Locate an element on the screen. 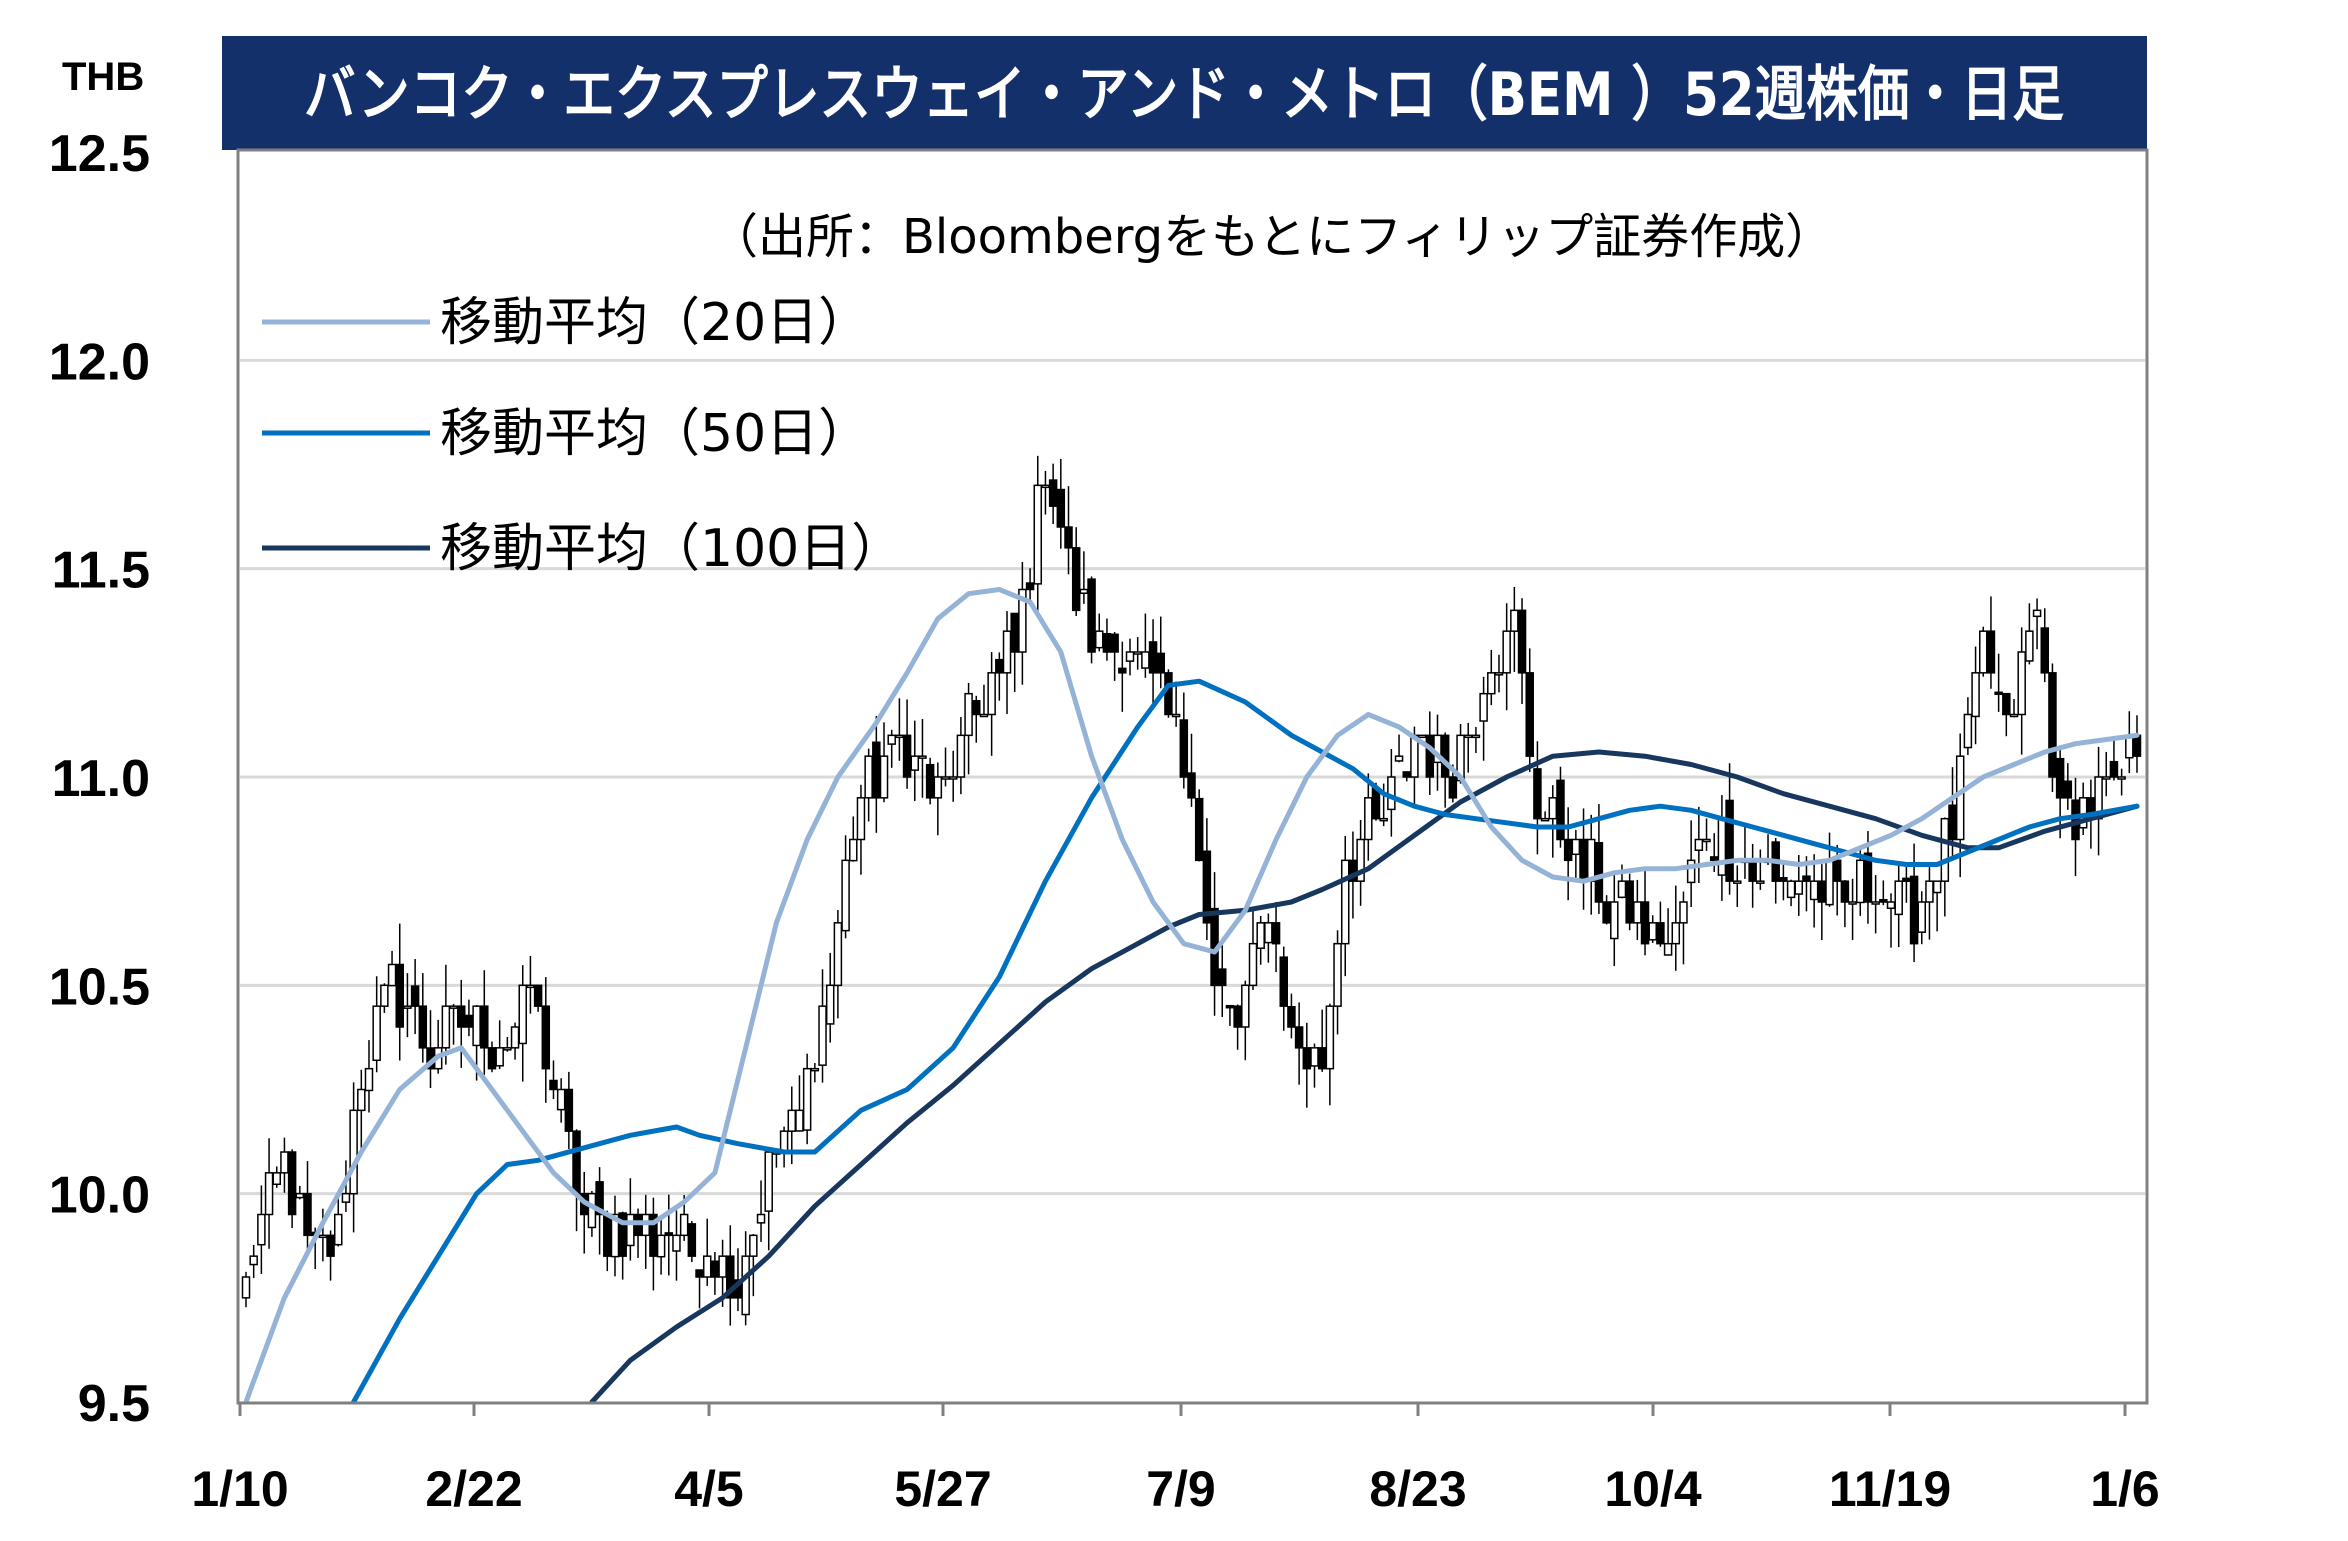  y-tick-label: 9.5 is located at coordinates (114, 1404).